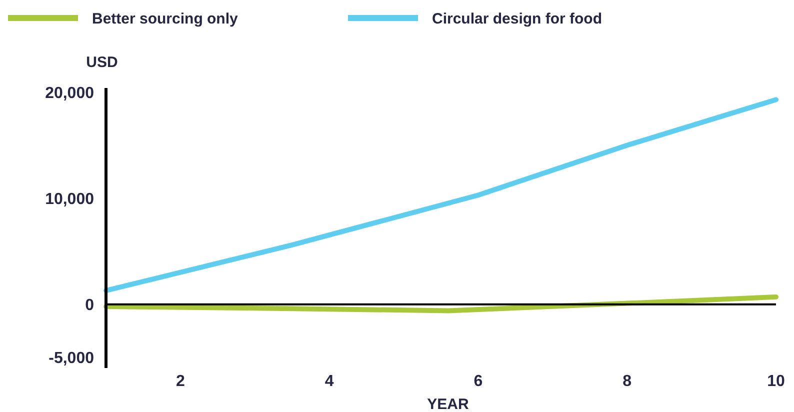 This screenshot has height=412, width=794. Describe the element at coordinates (71, 358) in the screenshot. I see `y-tick-label: -5,000` at that location.